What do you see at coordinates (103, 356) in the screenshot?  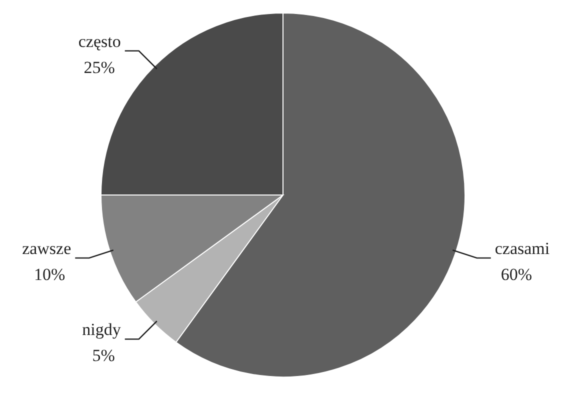 I see `data-label: 5%` at bounding box center [103, 356].